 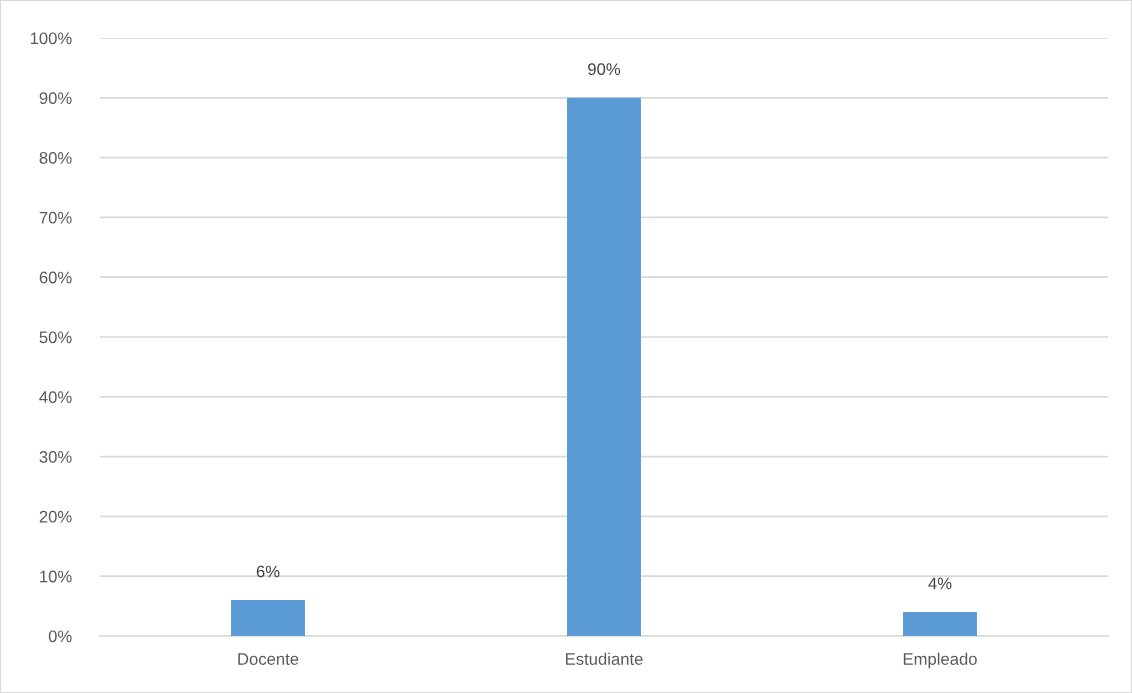 I want to click on x-tick-label: Estudiante, so click(x=604, y=658).